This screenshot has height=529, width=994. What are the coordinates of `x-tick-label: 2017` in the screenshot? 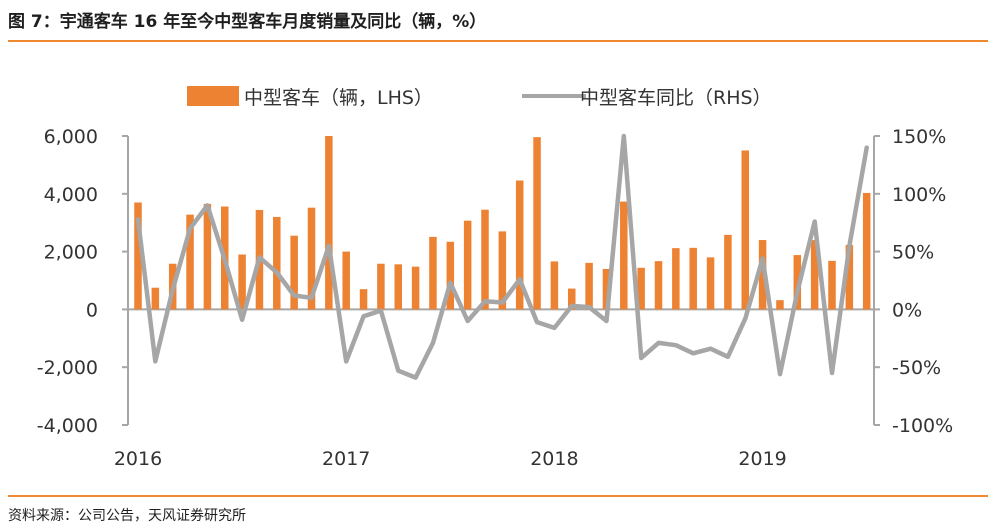 It's located at (346, 459).